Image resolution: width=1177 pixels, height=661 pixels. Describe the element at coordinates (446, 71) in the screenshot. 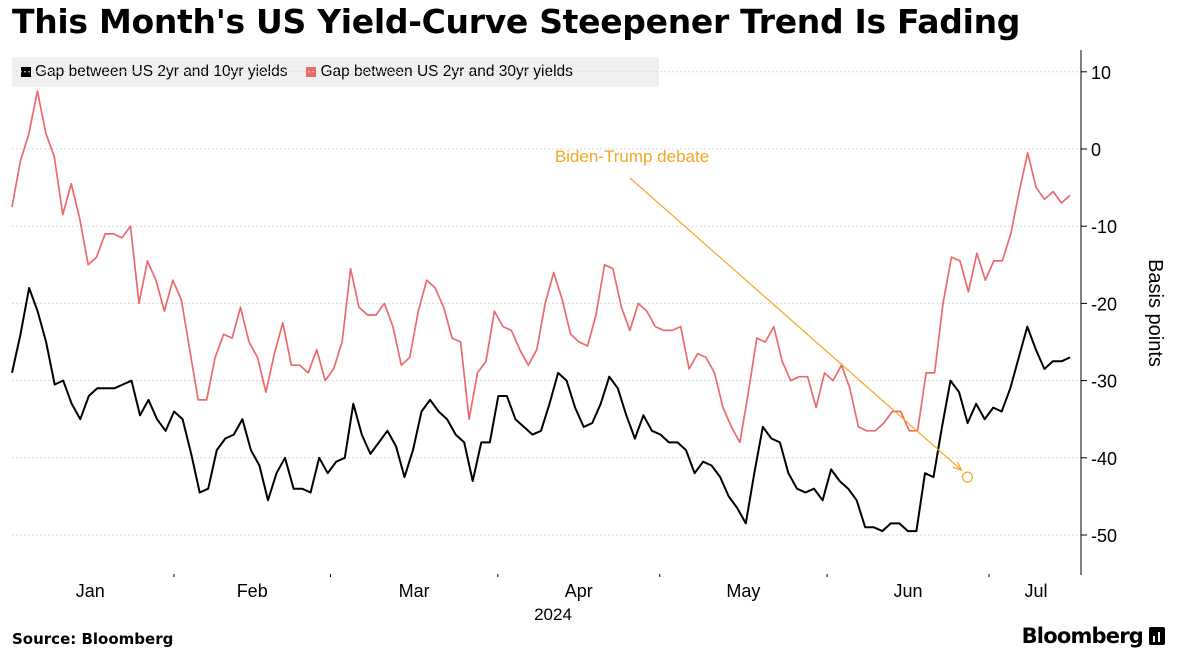

I see `legend-label-2yr-30yr: Gap between US 2yr and 30yr yields` at that location.